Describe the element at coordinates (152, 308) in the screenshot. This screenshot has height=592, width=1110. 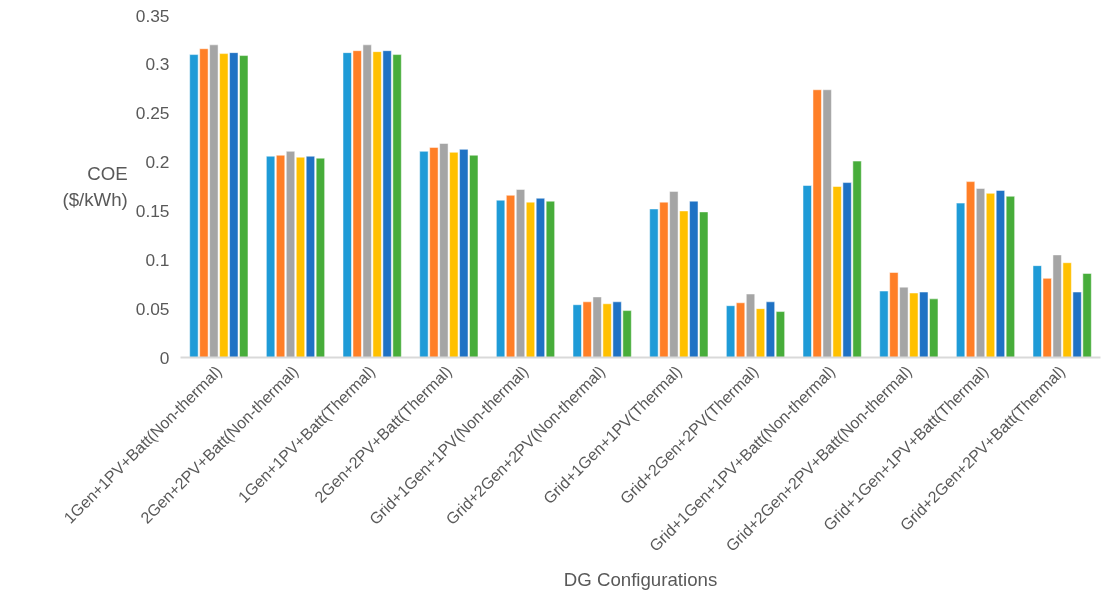
I see `y-tick-label: 0.05` at that location.